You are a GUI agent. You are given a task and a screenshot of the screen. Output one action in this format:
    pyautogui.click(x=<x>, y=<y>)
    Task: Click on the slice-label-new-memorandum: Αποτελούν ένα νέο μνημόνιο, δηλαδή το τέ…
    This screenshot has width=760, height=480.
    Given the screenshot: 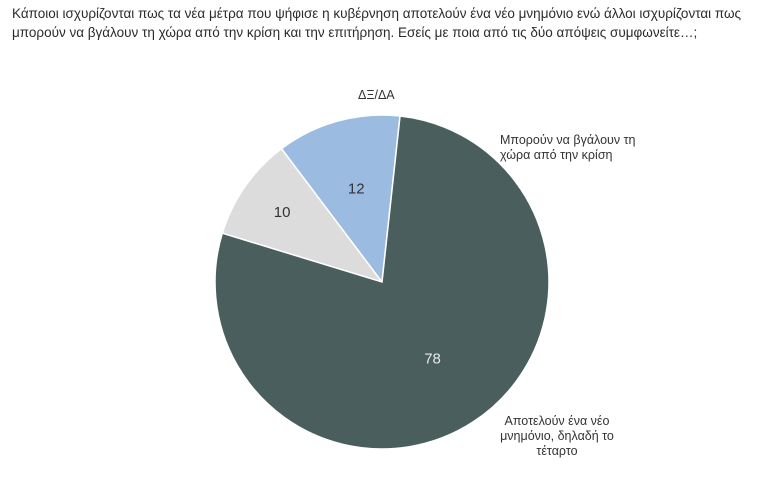 What is the action you would take?
    pyautogui.click(x=557, y=436)
    